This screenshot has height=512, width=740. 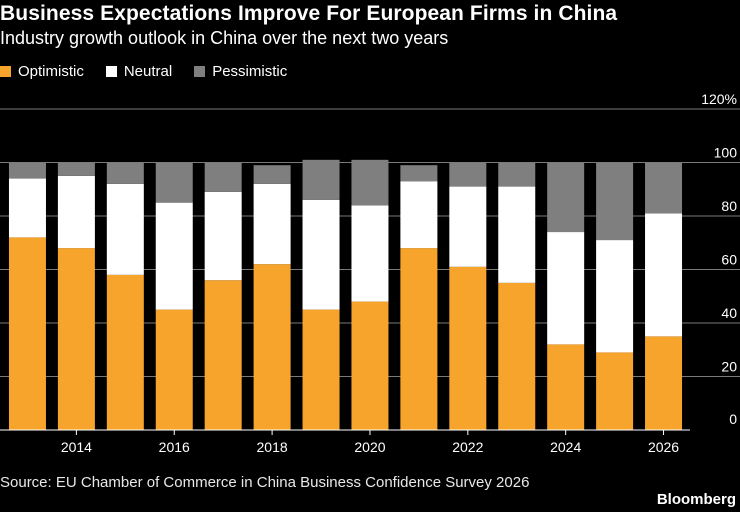 I want to click on x-tick-label: 2024, so click(x=565, y=447).